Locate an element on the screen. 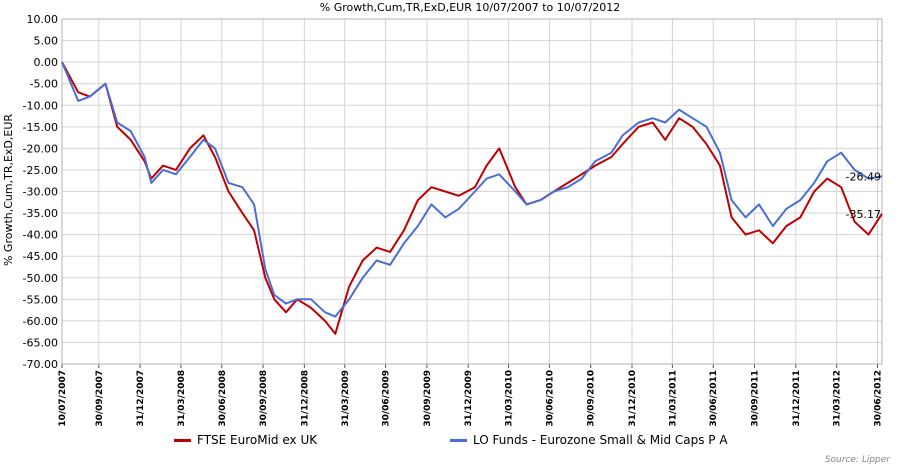 The width and height of the screenshot is (900, 471). x-tick-label: 30/06/2012 is located at coordinates (879, 398).